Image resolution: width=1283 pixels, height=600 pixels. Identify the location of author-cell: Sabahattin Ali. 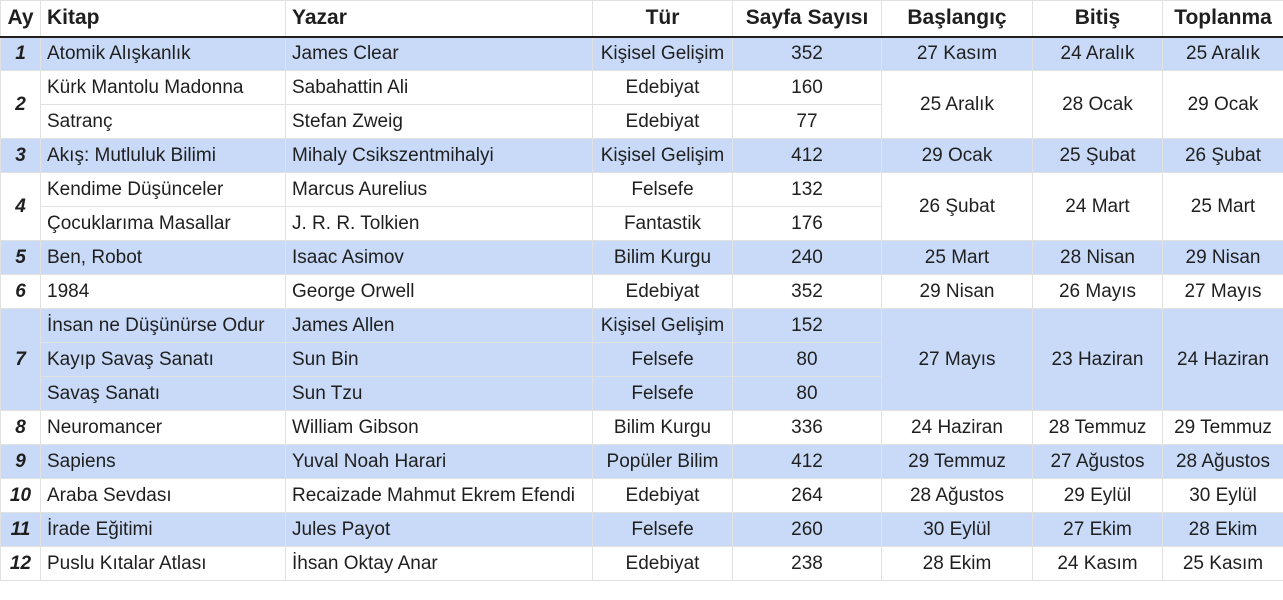
(439, 87).